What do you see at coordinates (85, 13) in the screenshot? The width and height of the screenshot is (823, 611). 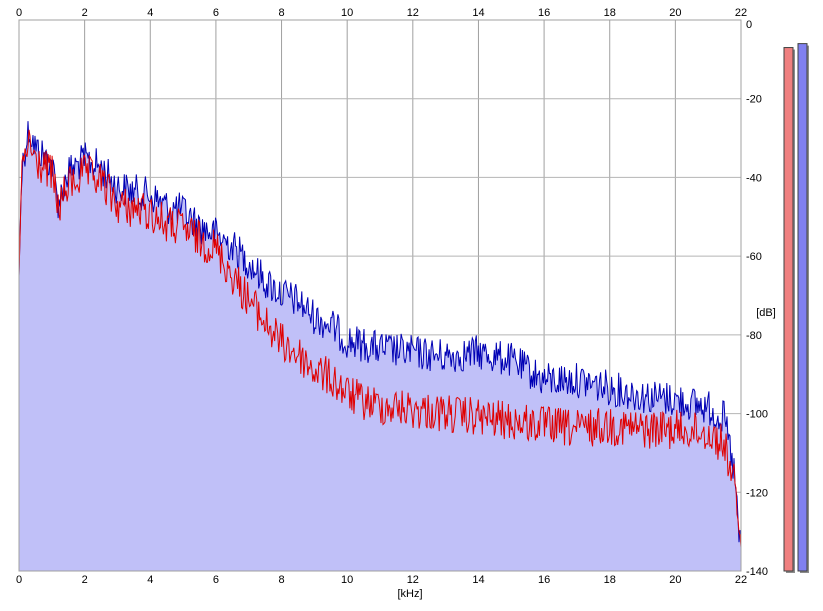 I see `x-tick-label-top: 2` at bounding box center [85, 13].